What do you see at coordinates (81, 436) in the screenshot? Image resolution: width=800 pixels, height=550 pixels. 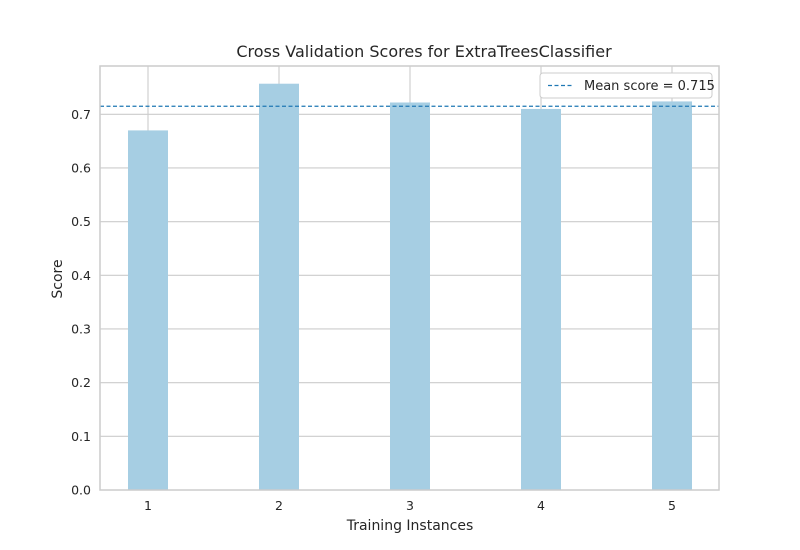 I see `y-tick-label: 0.1` at bounding box center [81, 436].